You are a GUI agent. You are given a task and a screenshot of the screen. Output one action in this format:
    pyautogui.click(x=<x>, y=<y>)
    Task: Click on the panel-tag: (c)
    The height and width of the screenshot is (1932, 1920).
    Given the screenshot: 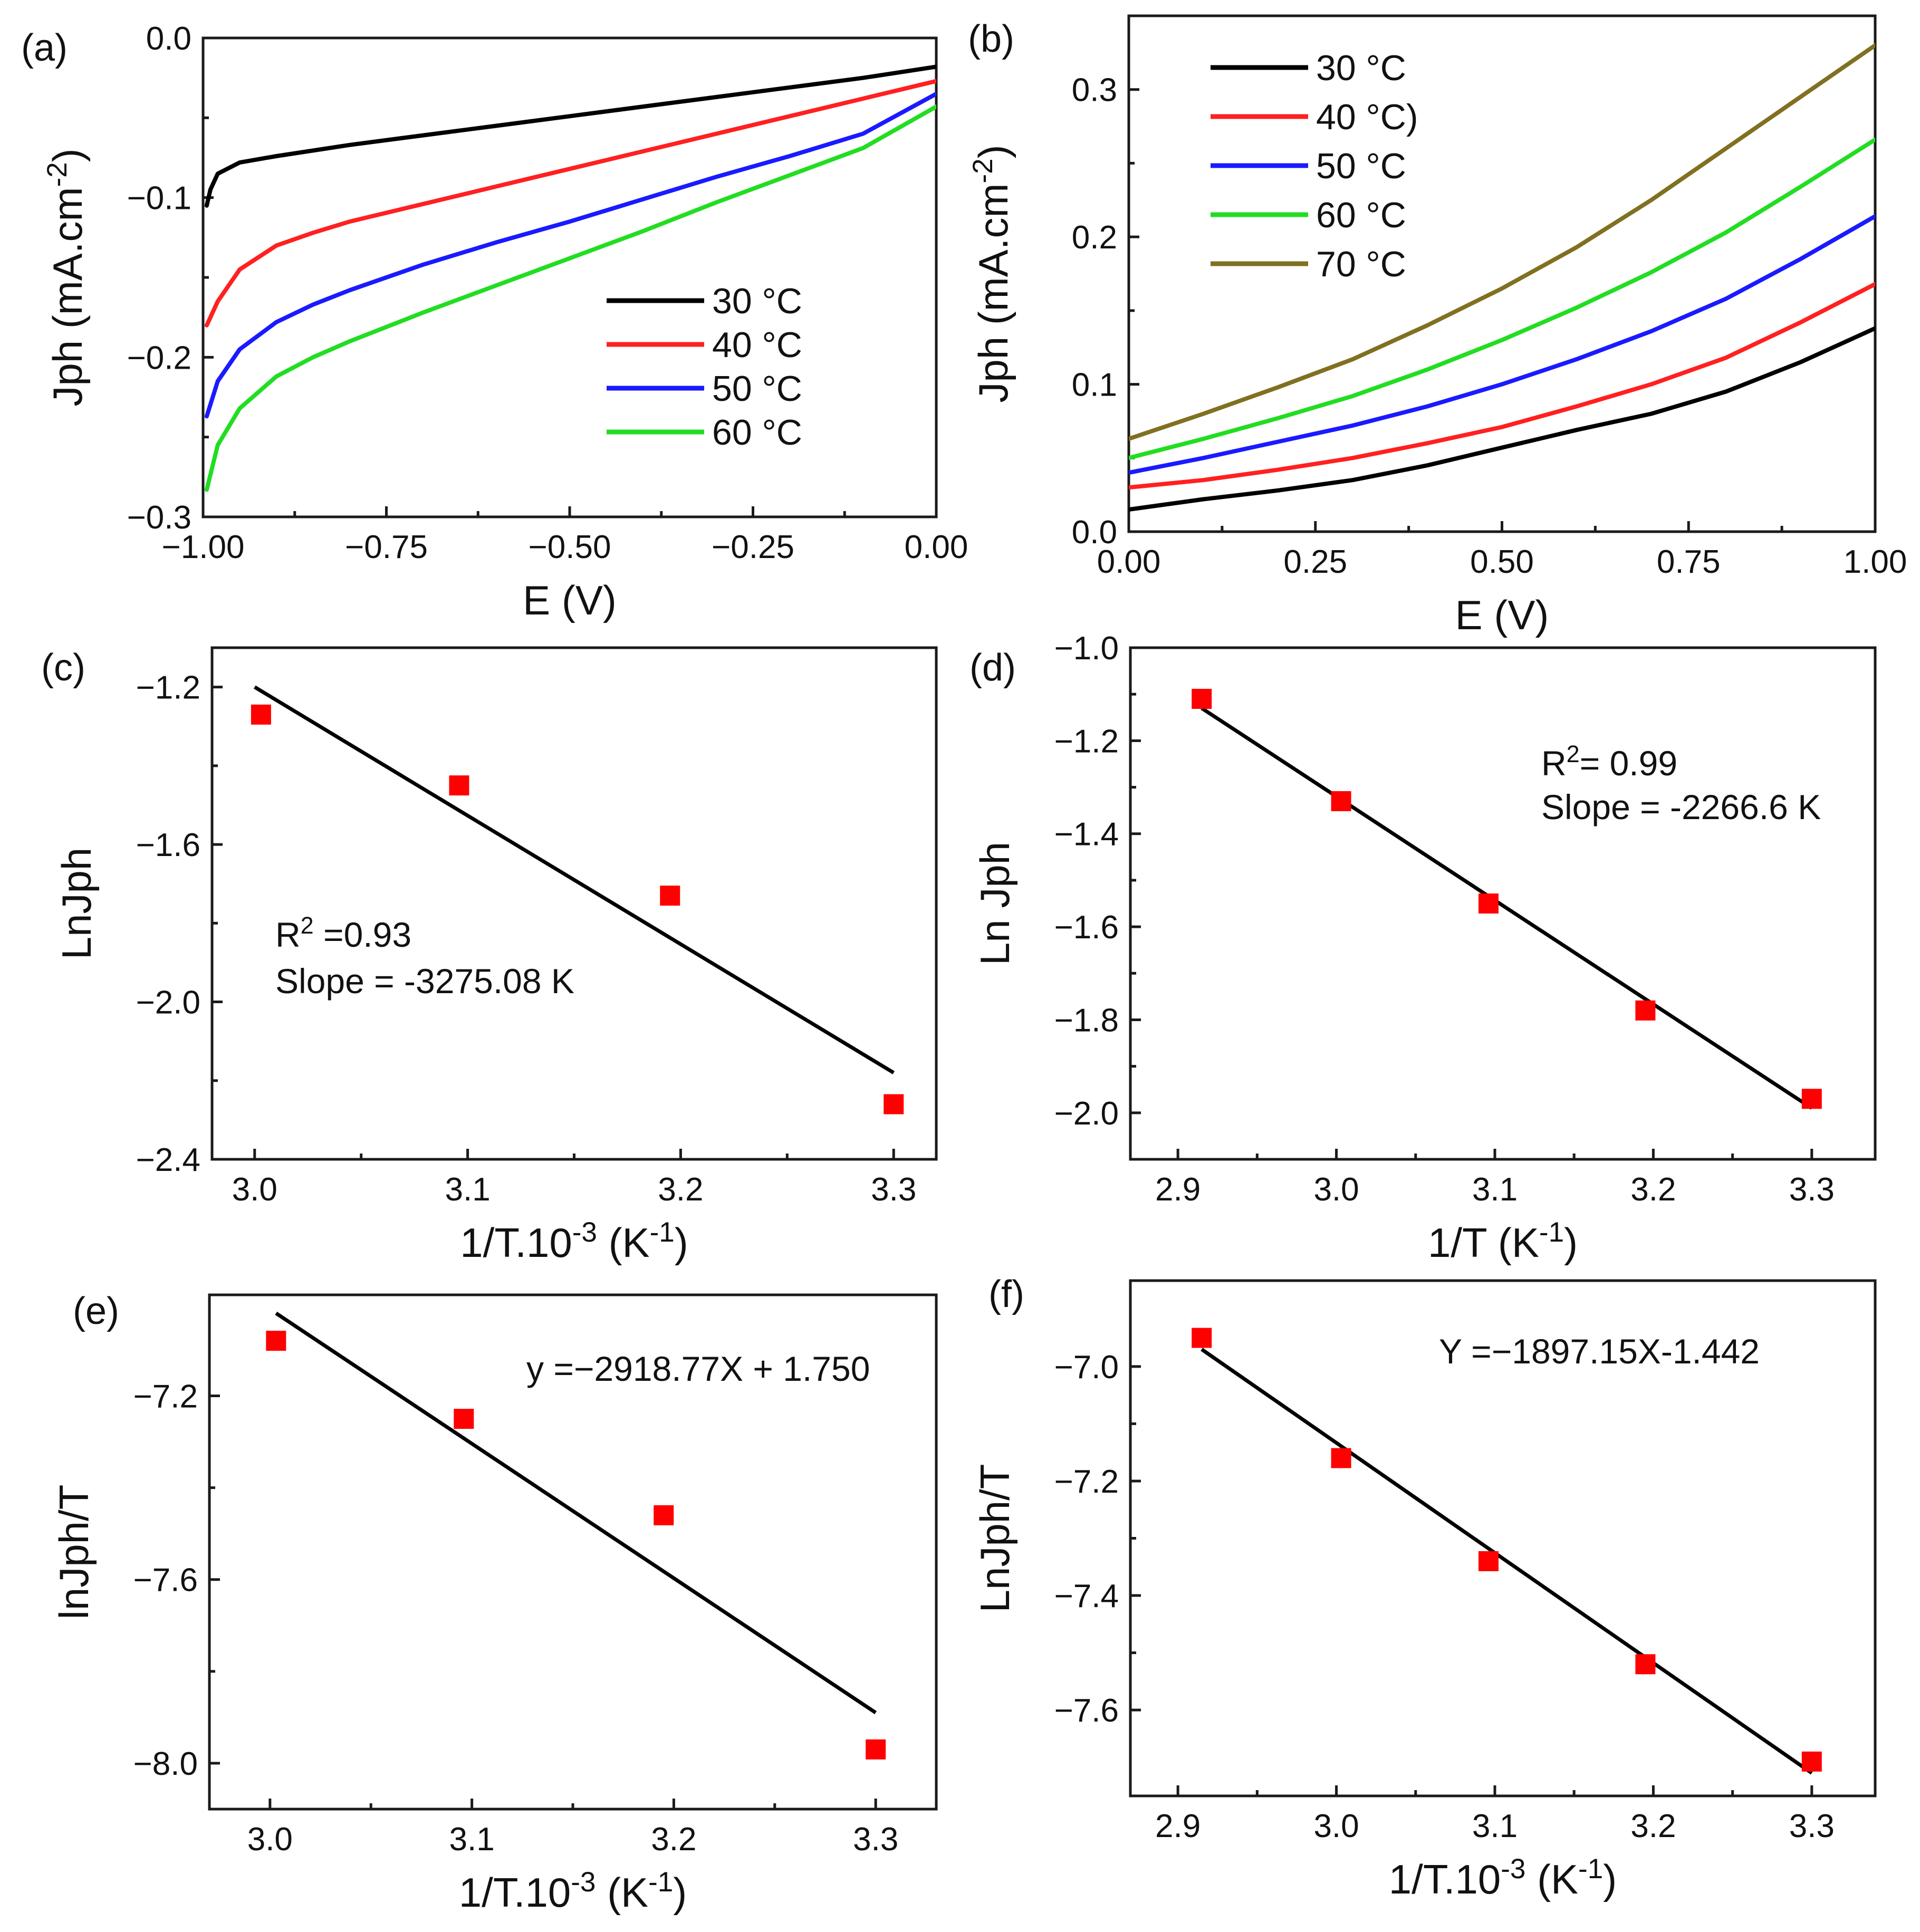 What is the action you would take?
    pyautogui.click(x=63, y=668)
    